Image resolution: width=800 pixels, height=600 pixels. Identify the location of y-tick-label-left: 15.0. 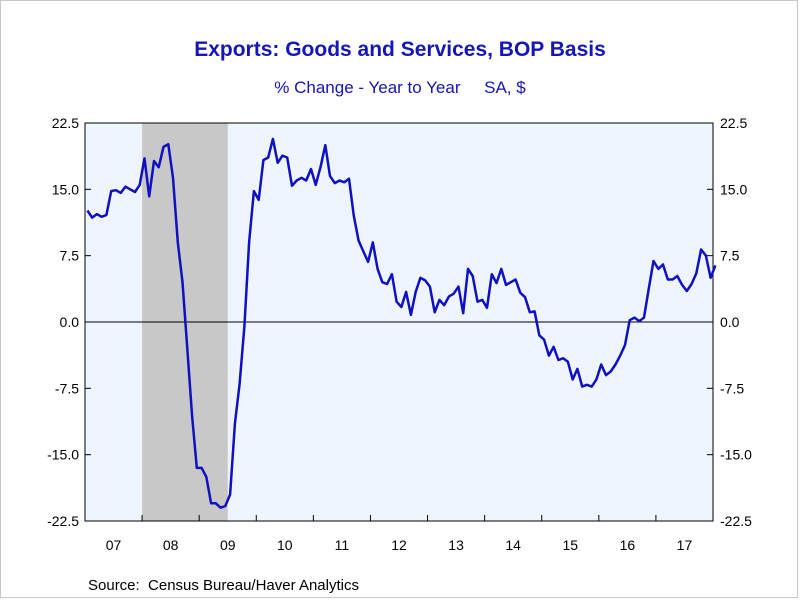
(65, 189).